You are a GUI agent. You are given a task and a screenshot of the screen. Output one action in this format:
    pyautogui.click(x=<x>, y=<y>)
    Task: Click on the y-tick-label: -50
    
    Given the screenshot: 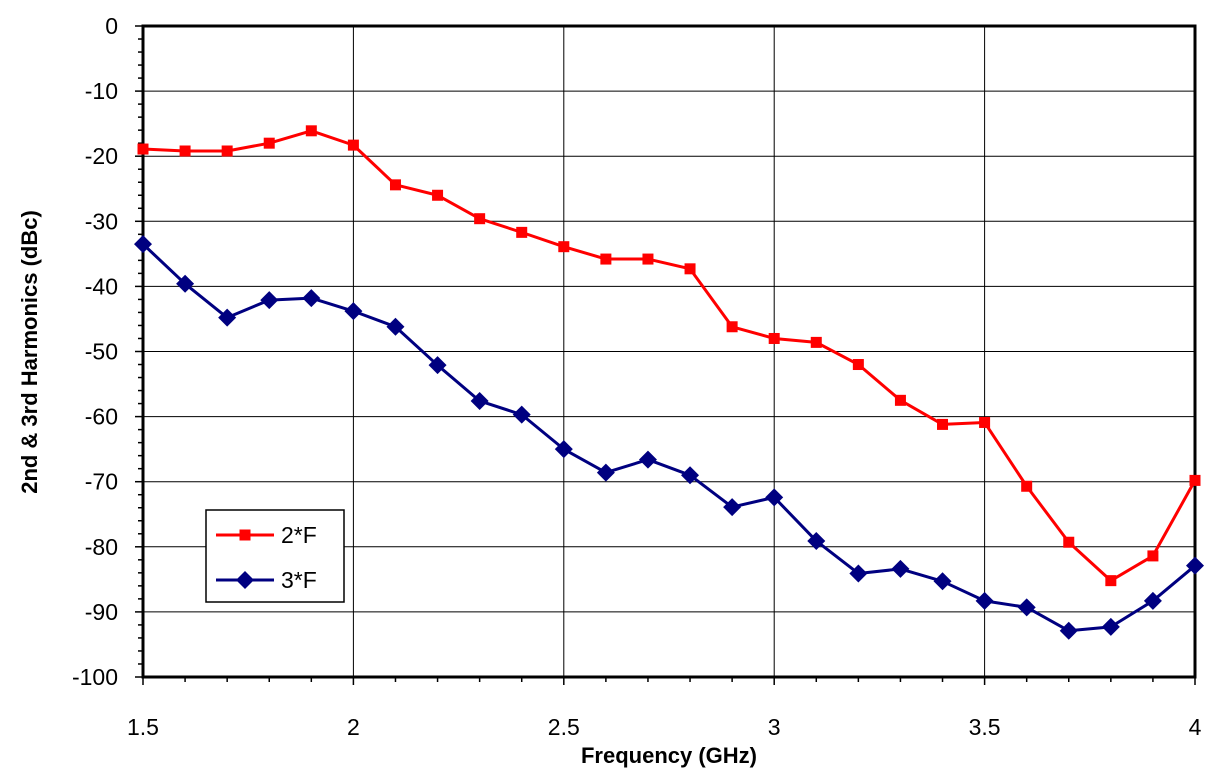 What is the action you would take?
    pyautogui.click(x=101, y=352)
    